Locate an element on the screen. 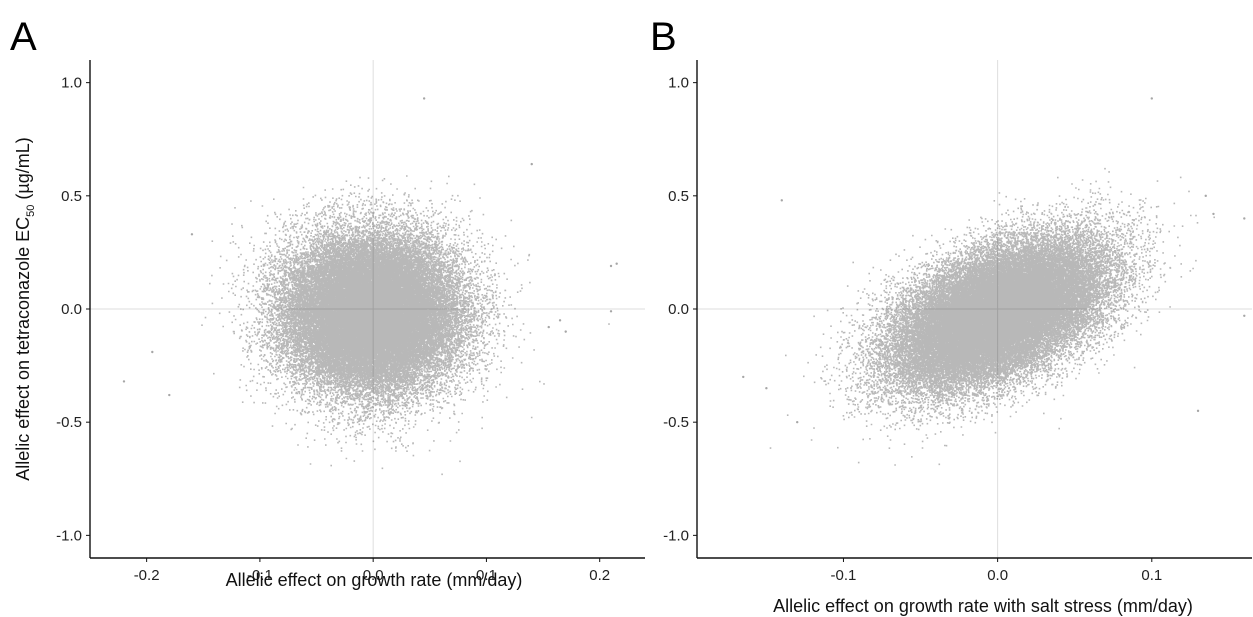 Image resolution: width=1253 pixels, height=617 pixels. panel-a-x-tick-label: 0.2 is located at coordinates (599, 575).